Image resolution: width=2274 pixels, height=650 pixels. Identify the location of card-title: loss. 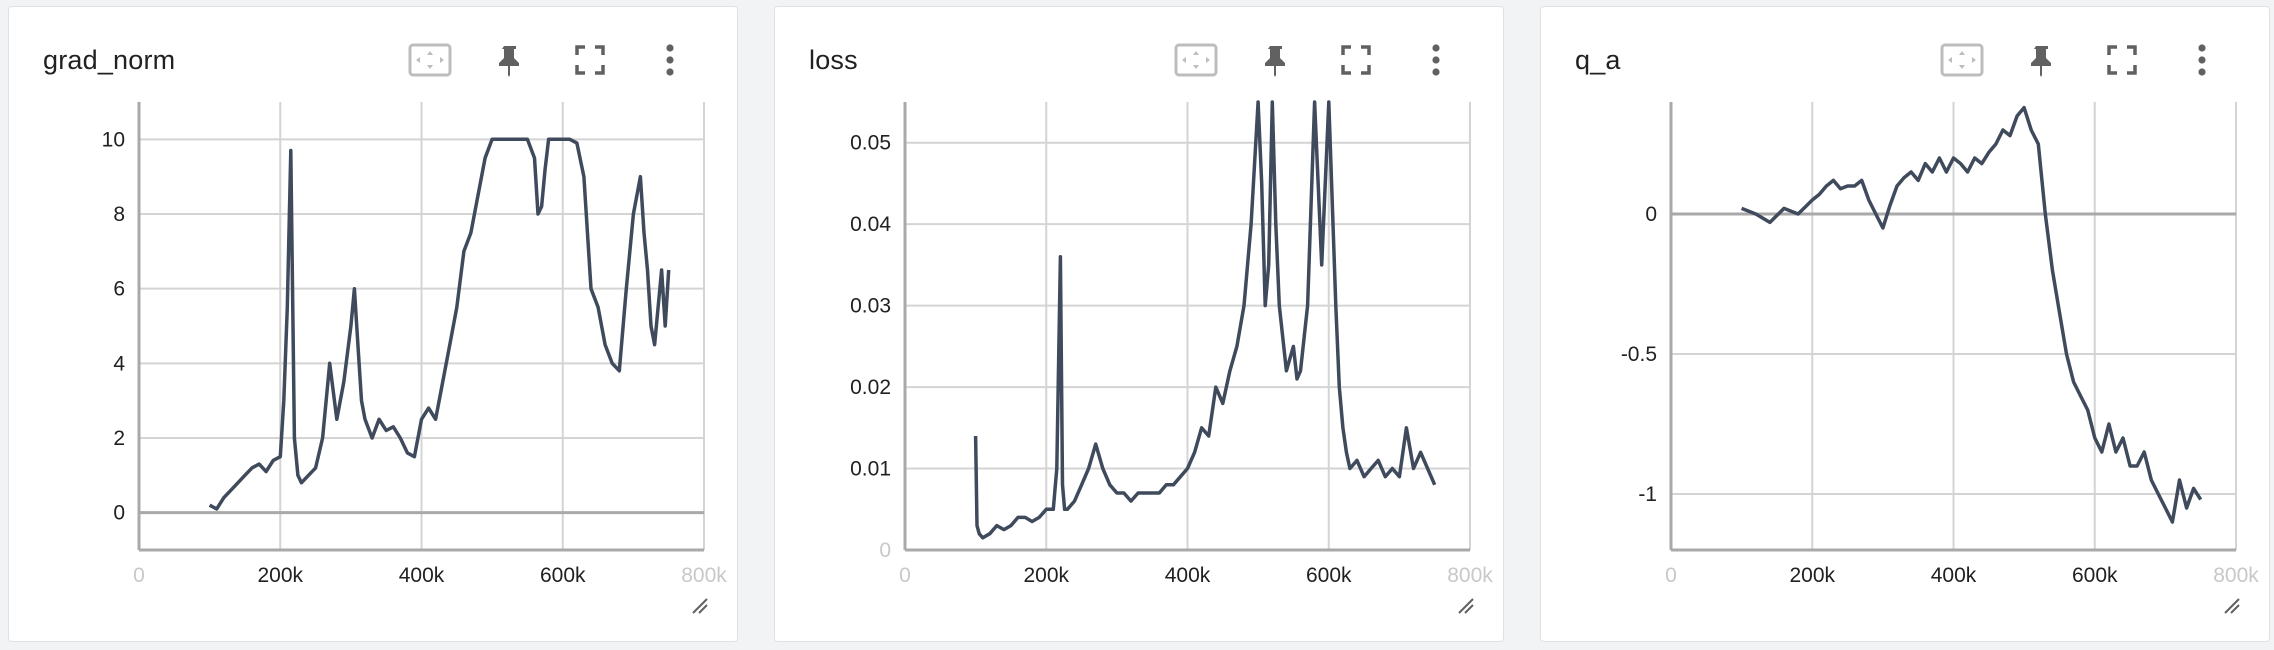
(833, 60).